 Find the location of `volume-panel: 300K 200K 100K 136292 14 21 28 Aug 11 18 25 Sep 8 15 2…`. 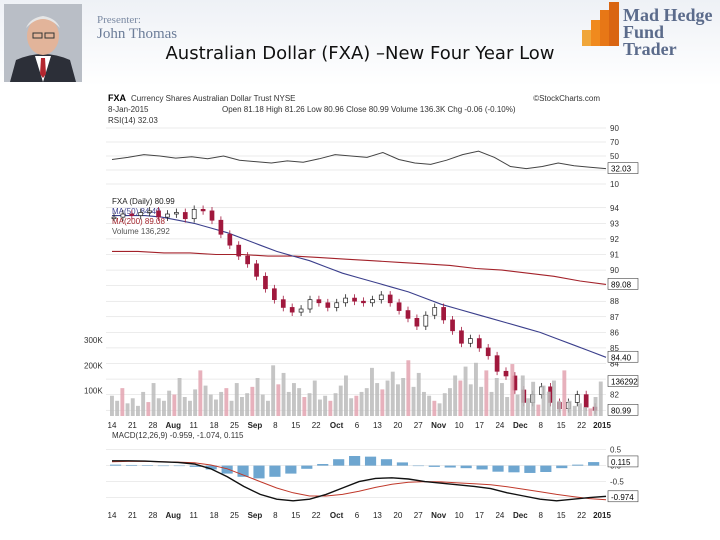

volume-panel: 300K 200K 100K 136292 14 21 28 Aug 11 18 25 Sep 8 15 2… is located at coordinates (361, 383).